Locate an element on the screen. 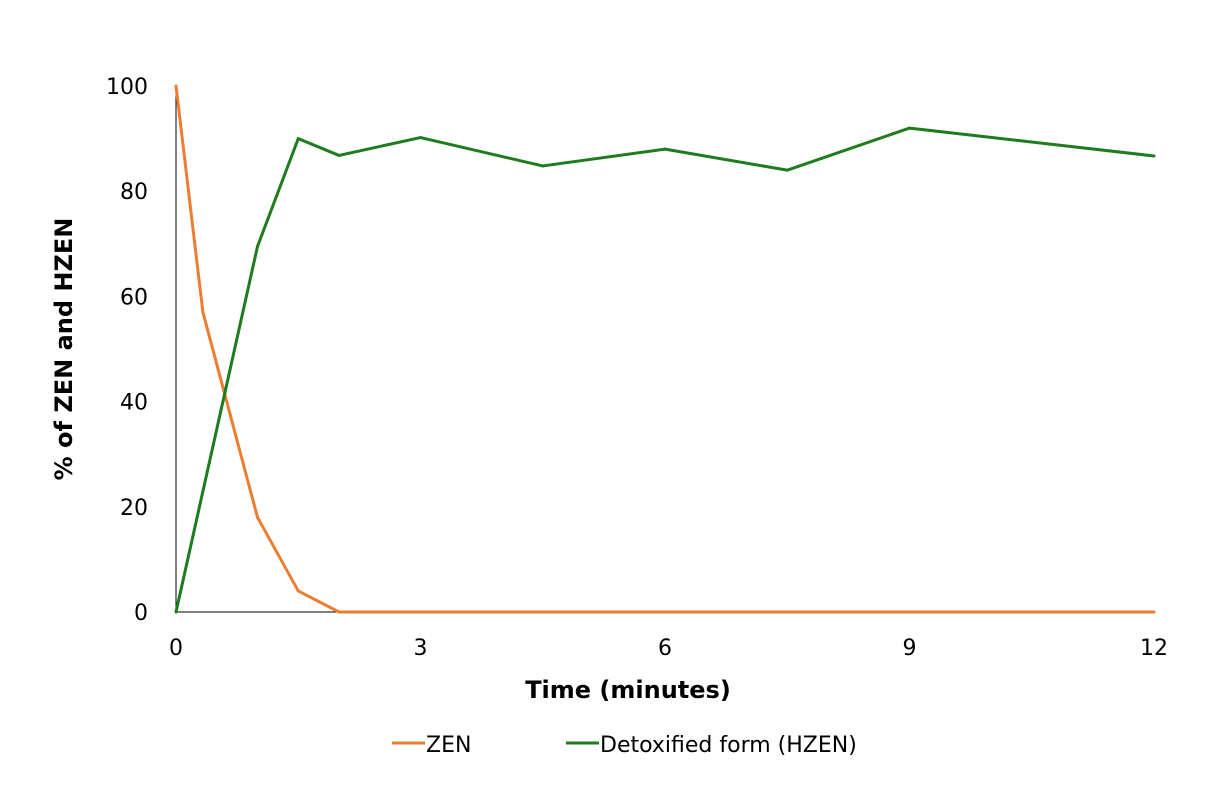 The height and width of the screenshot is (804, 1226). y-tick-label: 100 is located at coordinates (127, 87).